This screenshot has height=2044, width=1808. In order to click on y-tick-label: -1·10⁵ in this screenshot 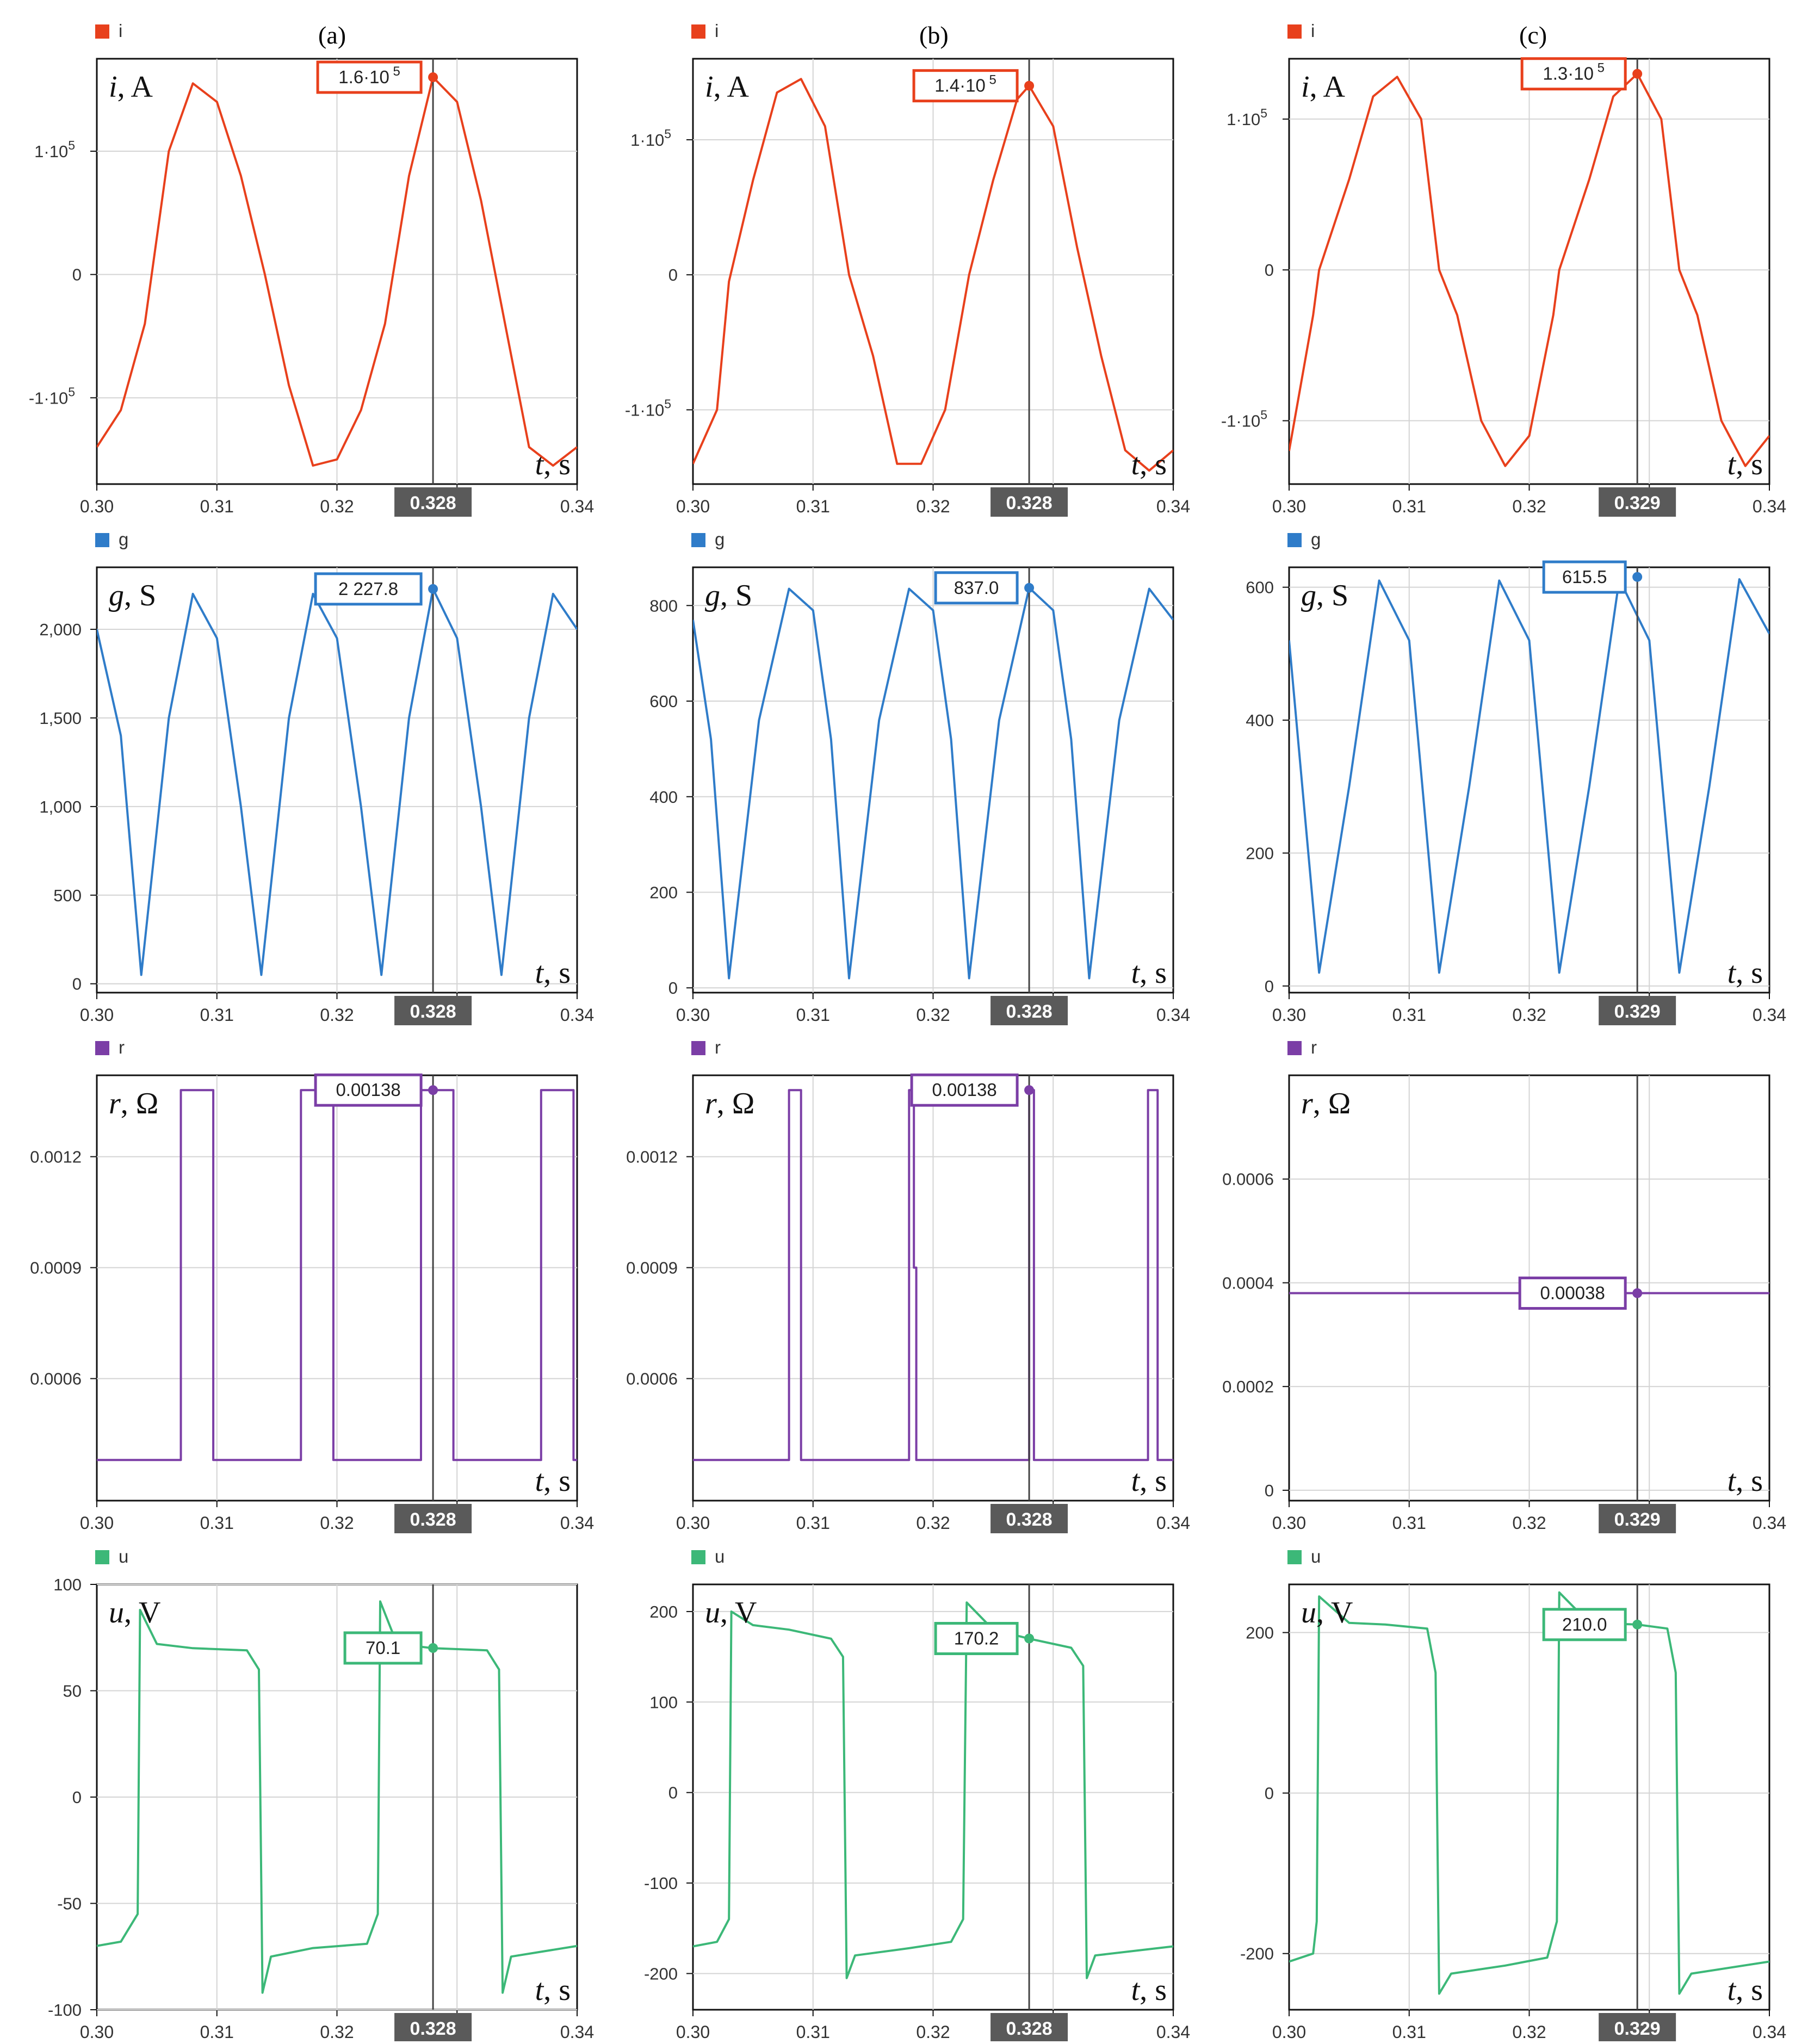, I will do `click(52, 396)`.